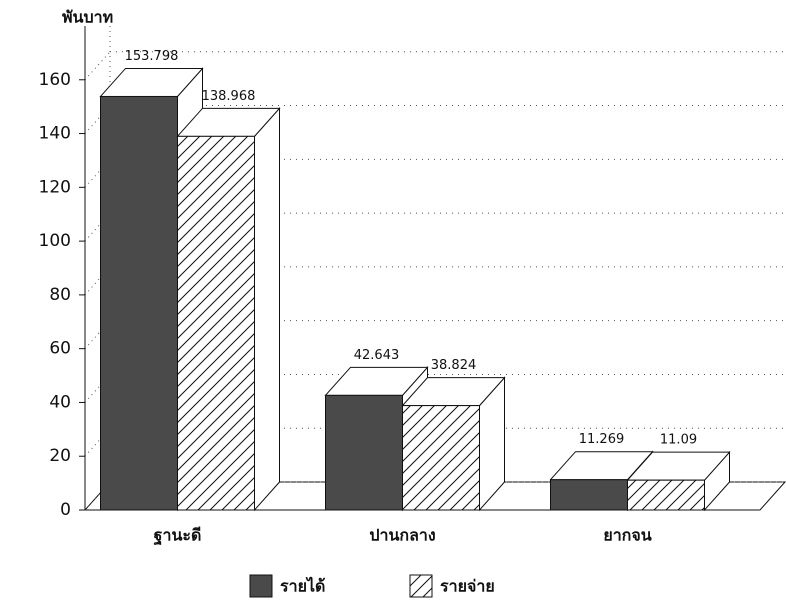 The image size is (786, 604). Describe the element at coordinates (60, 402) in the screenshot. I see `y-tick-label: 40` at that location.